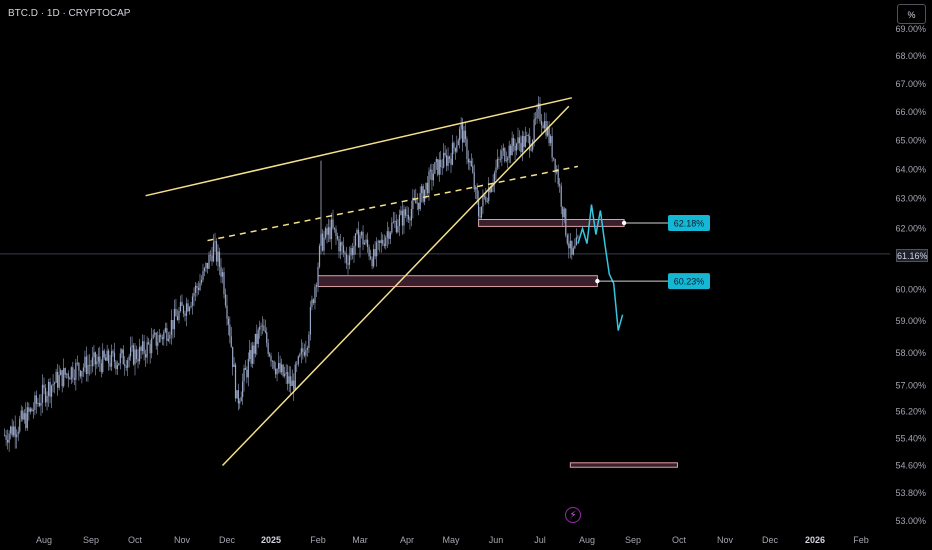 This screenshot has height=550, width=932. I want to click on x-tick-label: Nov, so click(182, 540).